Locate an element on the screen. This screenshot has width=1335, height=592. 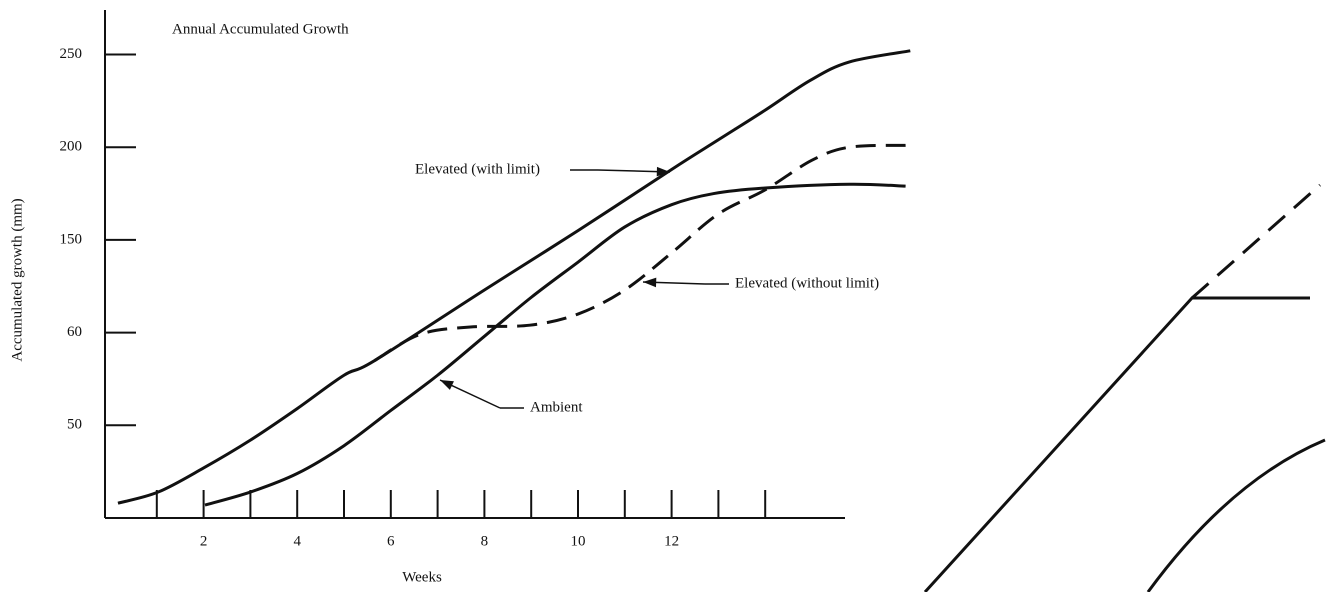
series-annotation: Ambient is located at coordinates (556, 407).